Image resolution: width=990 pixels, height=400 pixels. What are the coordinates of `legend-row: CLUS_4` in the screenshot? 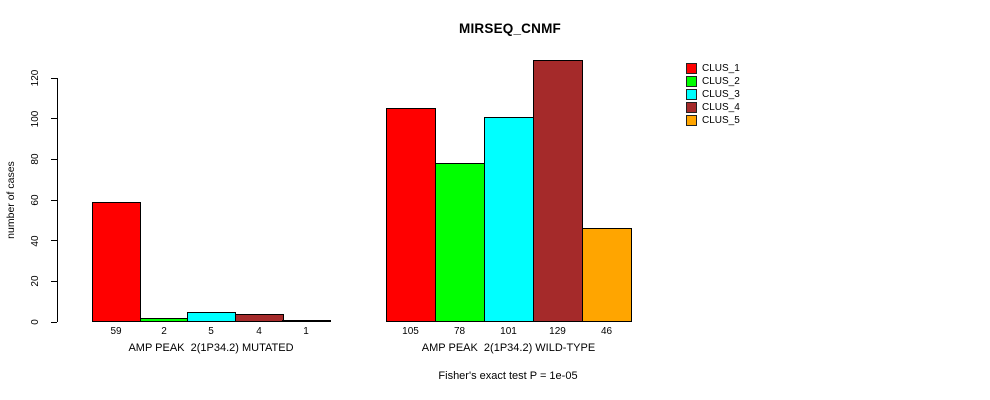 It's located at (713, 107).